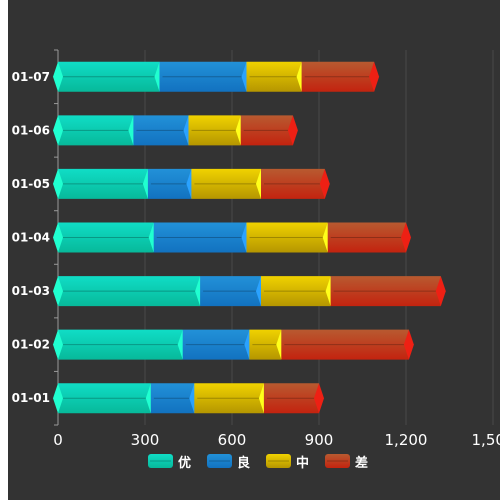  What do you see at coordinates (31, 130) in the screenshot?
I see `y-tick-label: 01-06` at bounding box center [31, 130].